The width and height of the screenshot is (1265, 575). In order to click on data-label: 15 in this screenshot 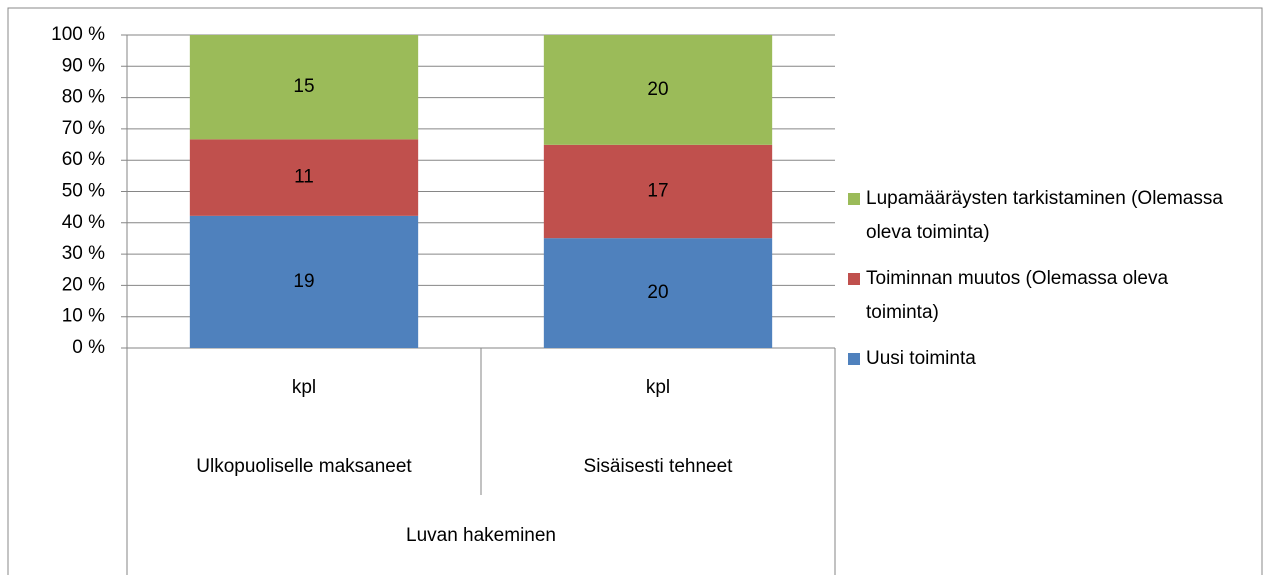, I will do `click(303, 86)`.